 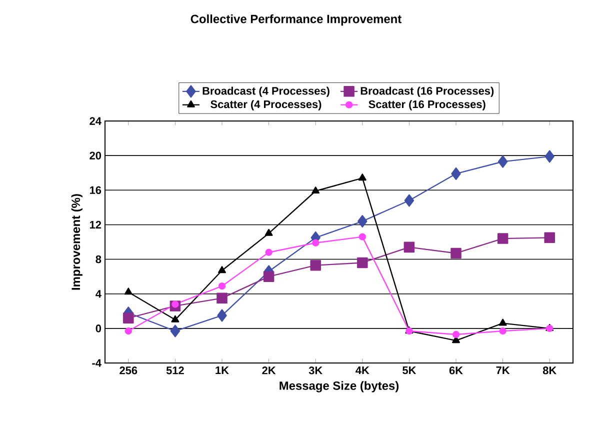 I want to click on y-tick-label: -4, so click(x=97, y=363).